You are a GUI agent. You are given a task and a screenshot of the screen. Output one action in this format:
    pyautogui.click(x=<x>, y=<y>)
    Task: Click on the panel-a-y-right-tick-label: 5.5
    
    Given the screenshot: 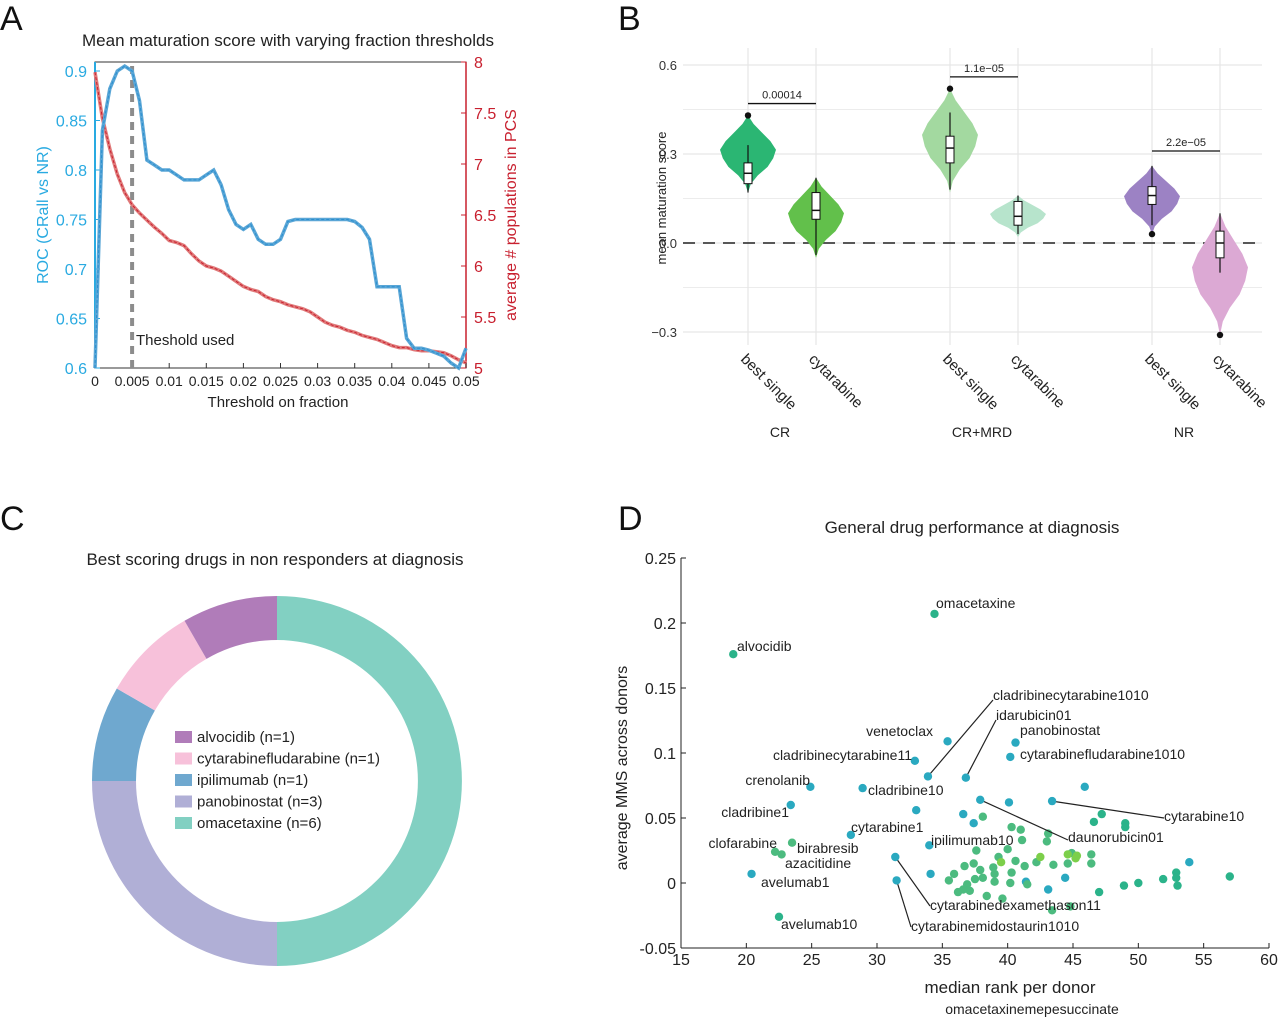 What is the action you would take?
    pyautogui.click(x=485, y=318)
    